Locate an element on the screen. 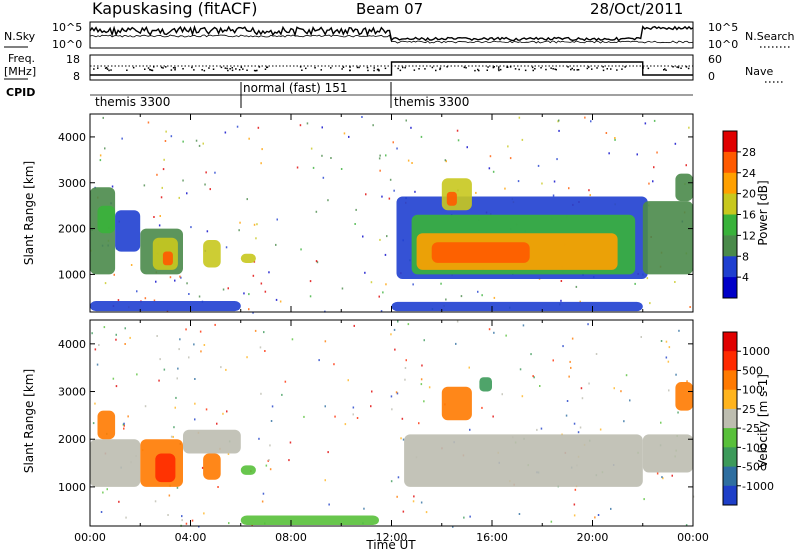  colorbar-tick-label: 1000 is located at coordinates (756, 351).